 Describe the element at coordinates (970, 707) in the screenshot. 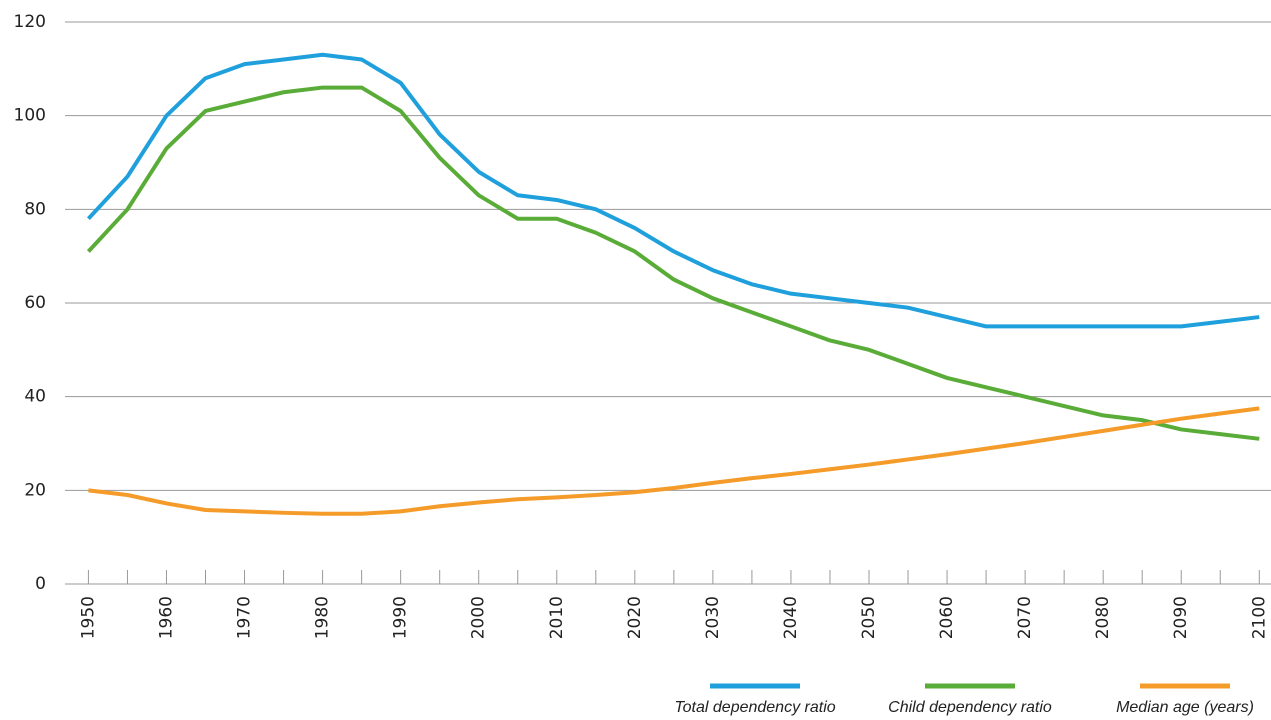

I see `legend-label: Child dependency ratio` at that location.